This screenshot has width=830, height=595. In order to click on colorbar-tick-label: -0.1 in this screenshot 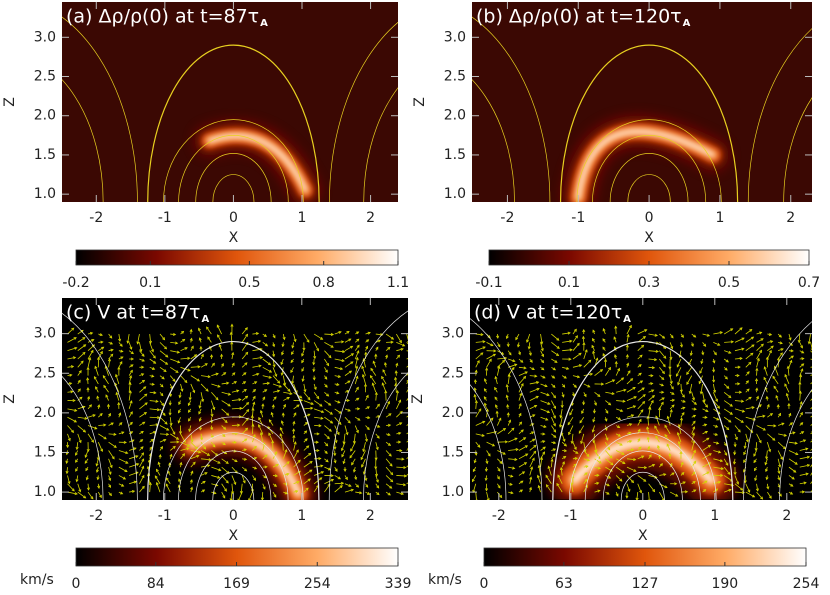, I will do `click(488, 283)`.